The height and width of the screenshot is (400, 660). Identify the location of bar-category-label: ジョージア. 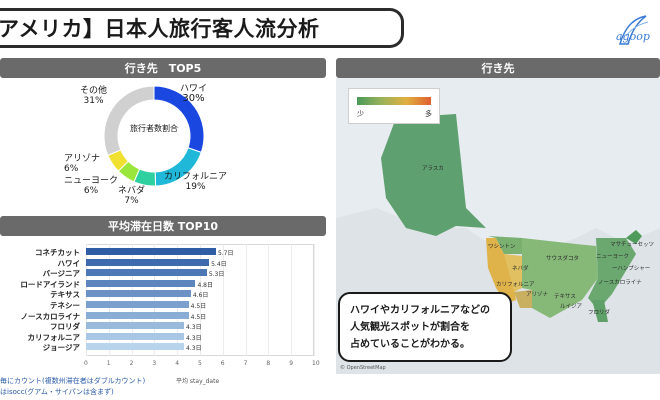
(61, 348).